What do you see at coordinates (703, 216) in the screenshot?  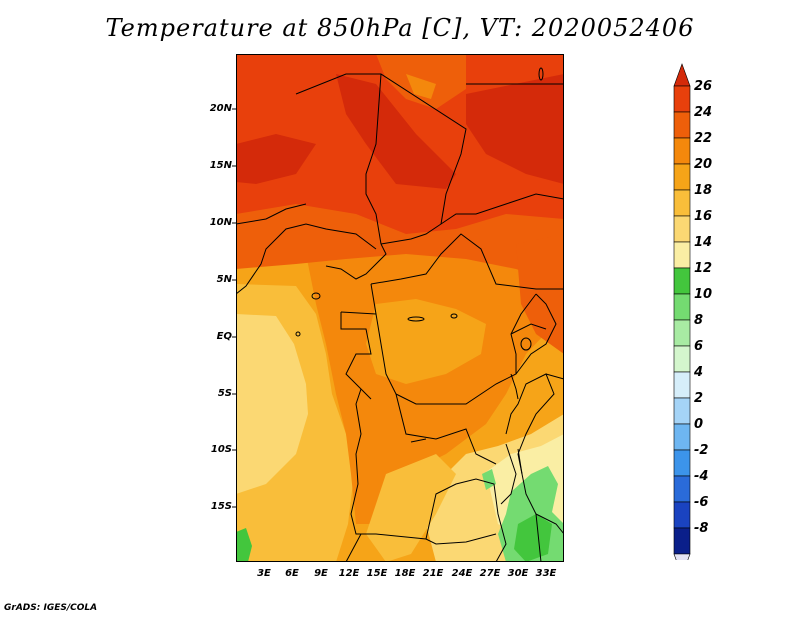 I see `colorbar-label-16: 16` at bounding box center [703, 216].